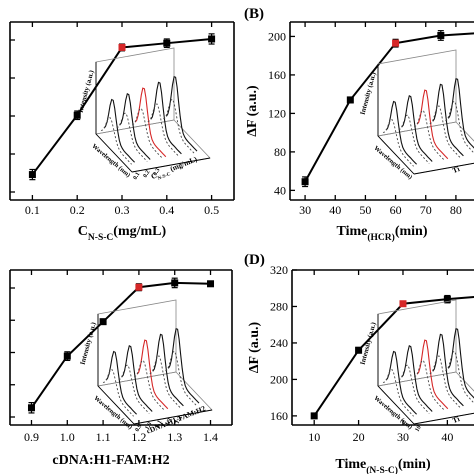  I want to click on x-tick-label: 1.2, so click(138, 437).